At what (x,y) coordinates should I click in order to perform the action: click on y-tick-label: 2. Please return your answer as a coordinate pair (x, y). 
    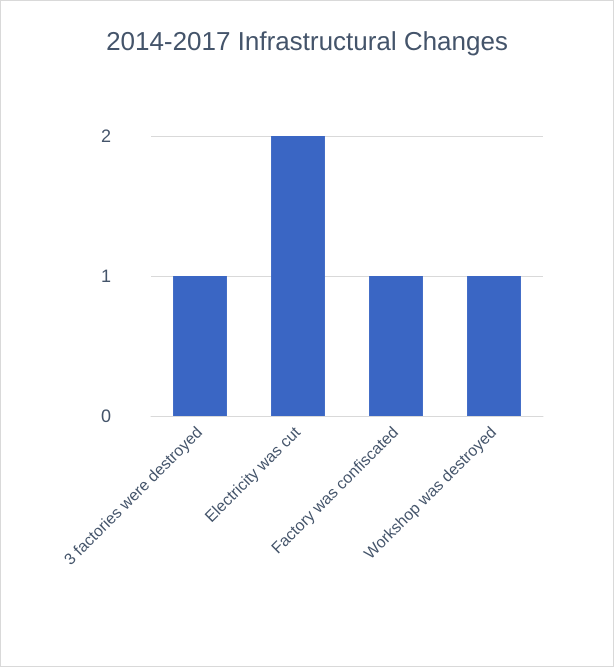
    Looking at the image, I should click on (105, 136).